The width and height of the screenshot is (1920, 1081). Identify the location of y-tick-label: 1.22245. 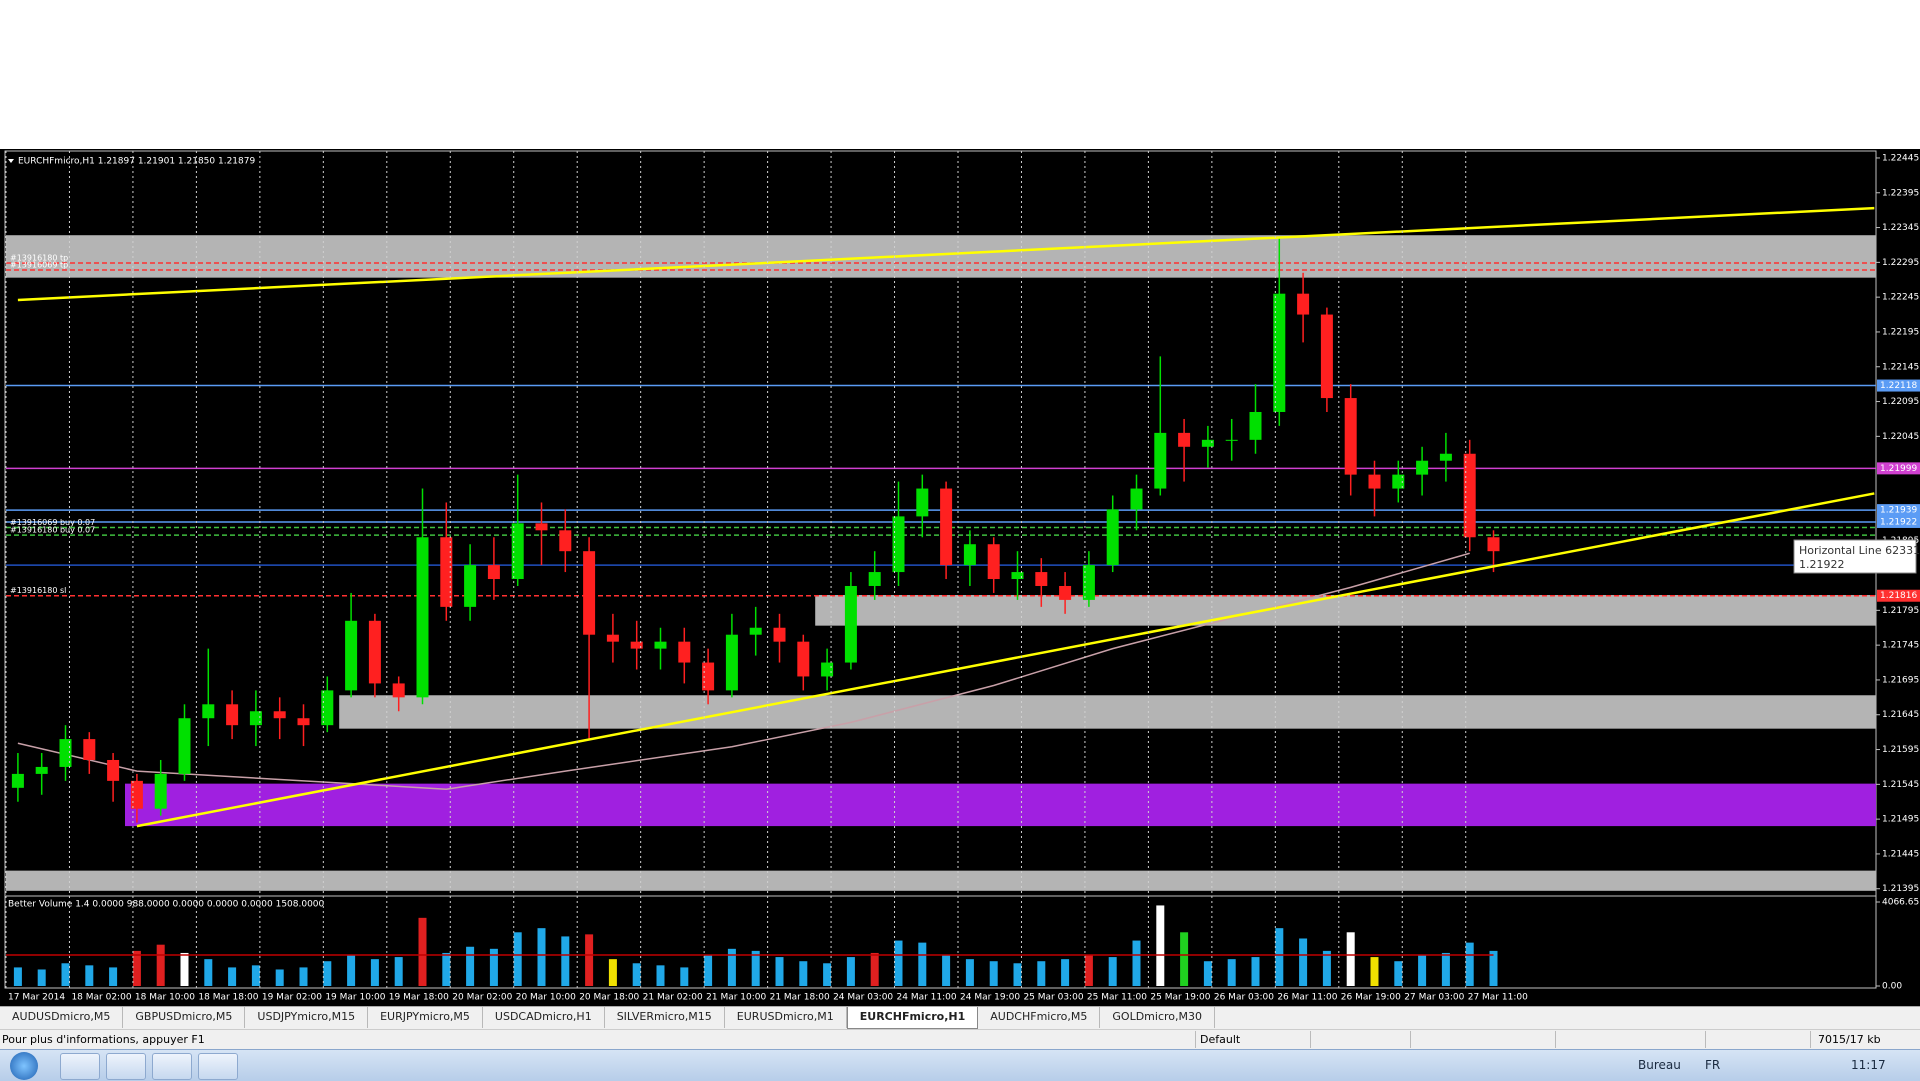
(1900, 298).